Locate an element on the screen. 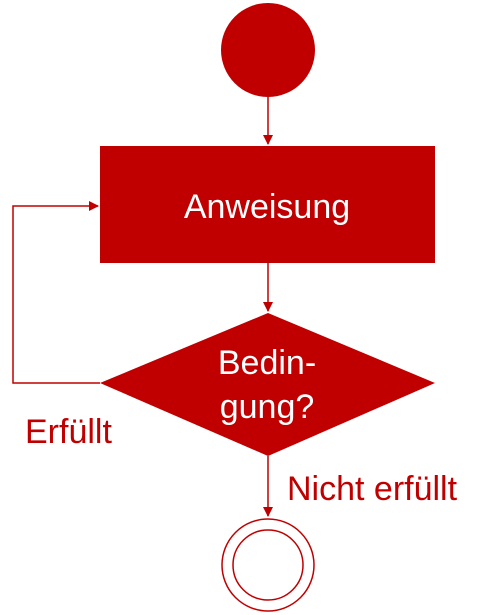 The image size is (497, 615). action-node is located at coordinates (267, 204).